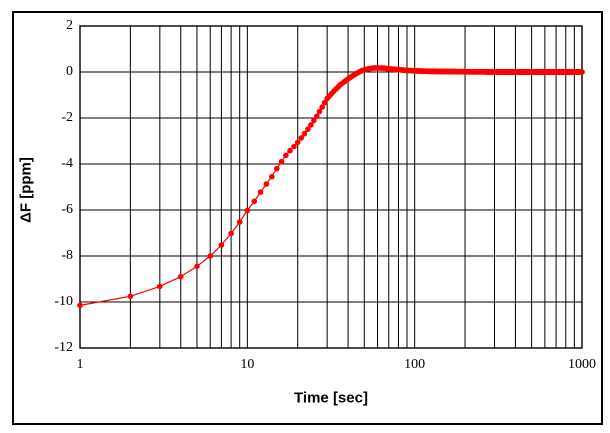 The image size is (610, 433). Describe the element at coordinates (69, 25) in the screenshot. I see `y-tick-label: 2` at that location.